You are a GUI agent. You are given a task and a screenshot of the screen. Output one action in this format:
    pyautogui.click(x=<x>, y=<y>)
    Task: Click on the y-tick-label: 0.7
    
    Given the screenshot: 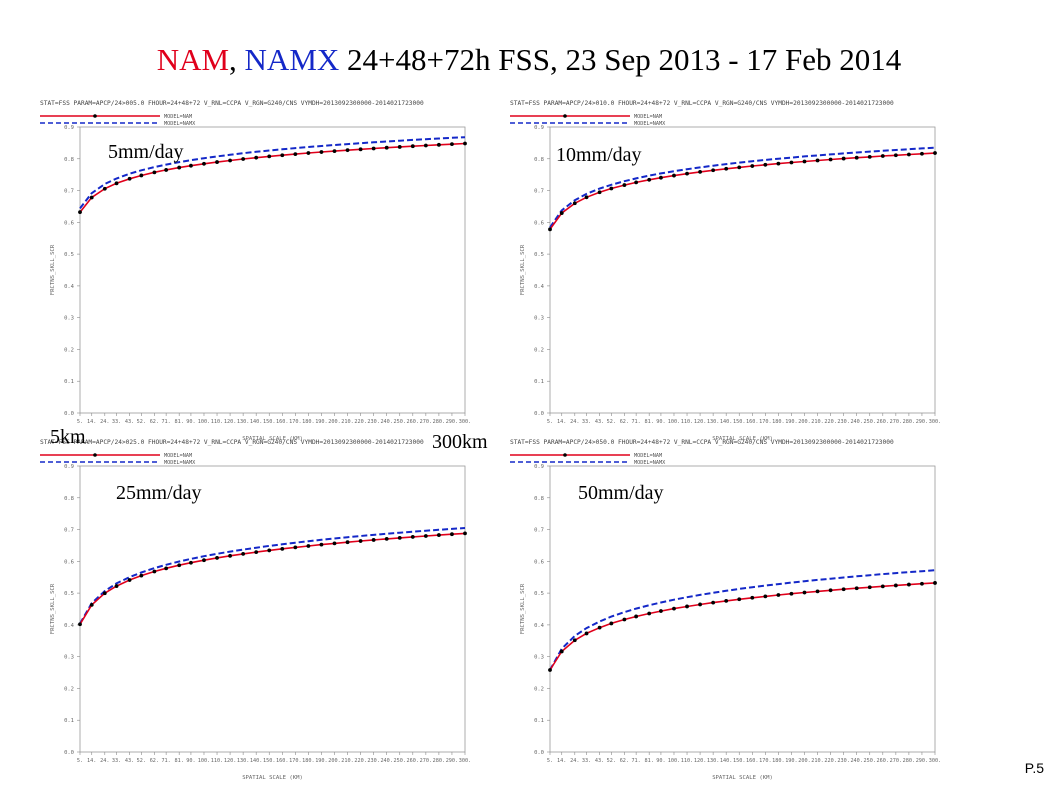 What is the action you would take?
    pyautogui.click(x=69, y=531)
    